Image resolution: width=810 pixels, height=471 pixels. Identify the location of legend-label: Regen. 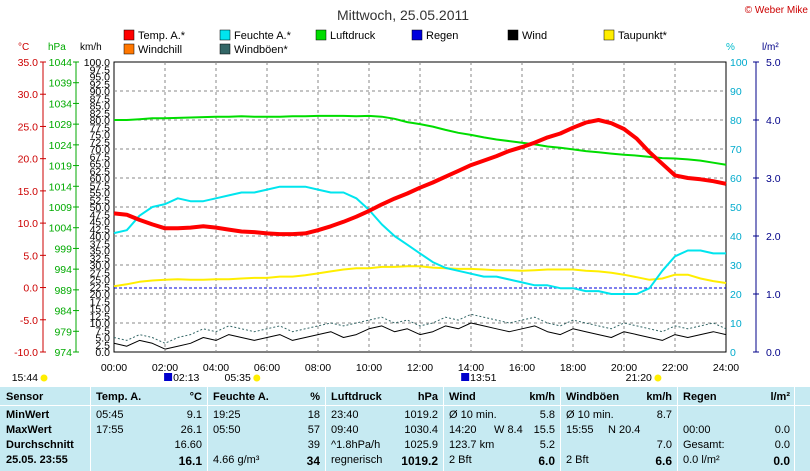
(442, 36).